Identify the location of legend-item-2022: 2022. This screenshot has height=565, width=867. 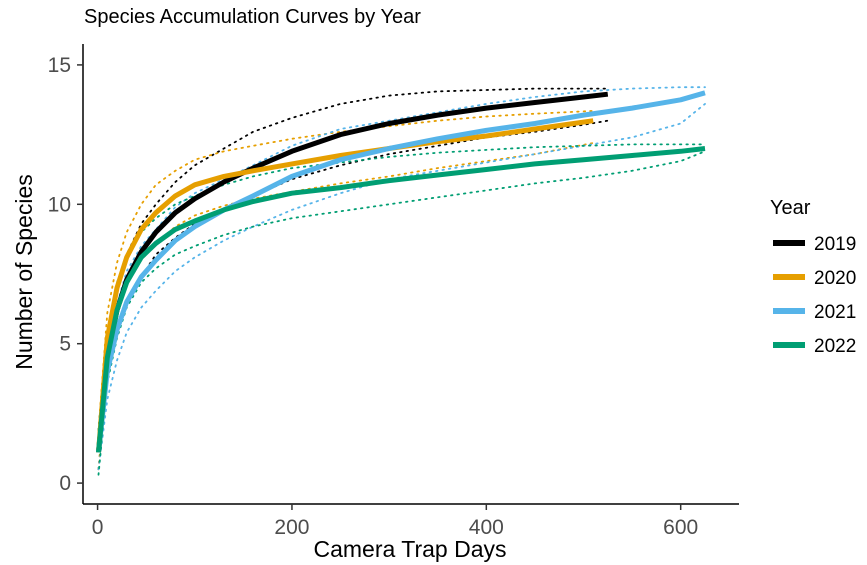
(814, 346).